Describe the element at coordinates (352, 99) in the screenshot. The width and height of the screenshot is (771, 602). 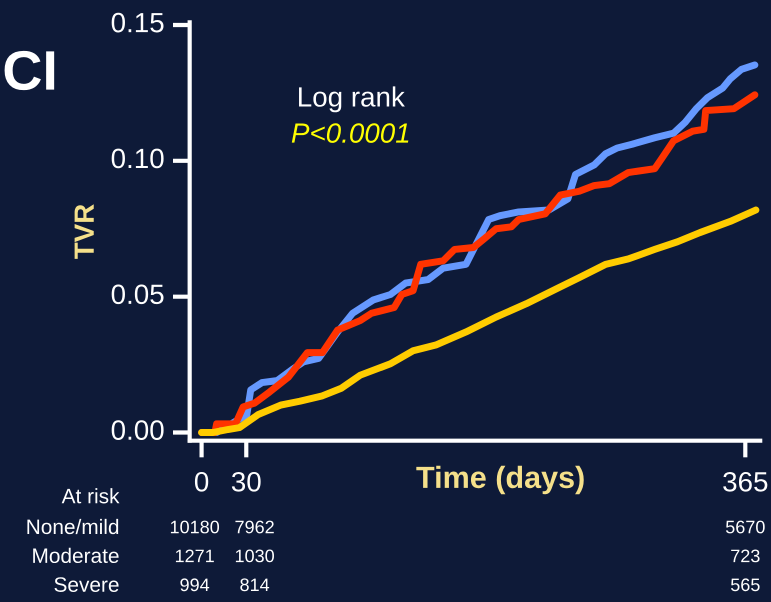
I see `annotation: Log rank` at that location.